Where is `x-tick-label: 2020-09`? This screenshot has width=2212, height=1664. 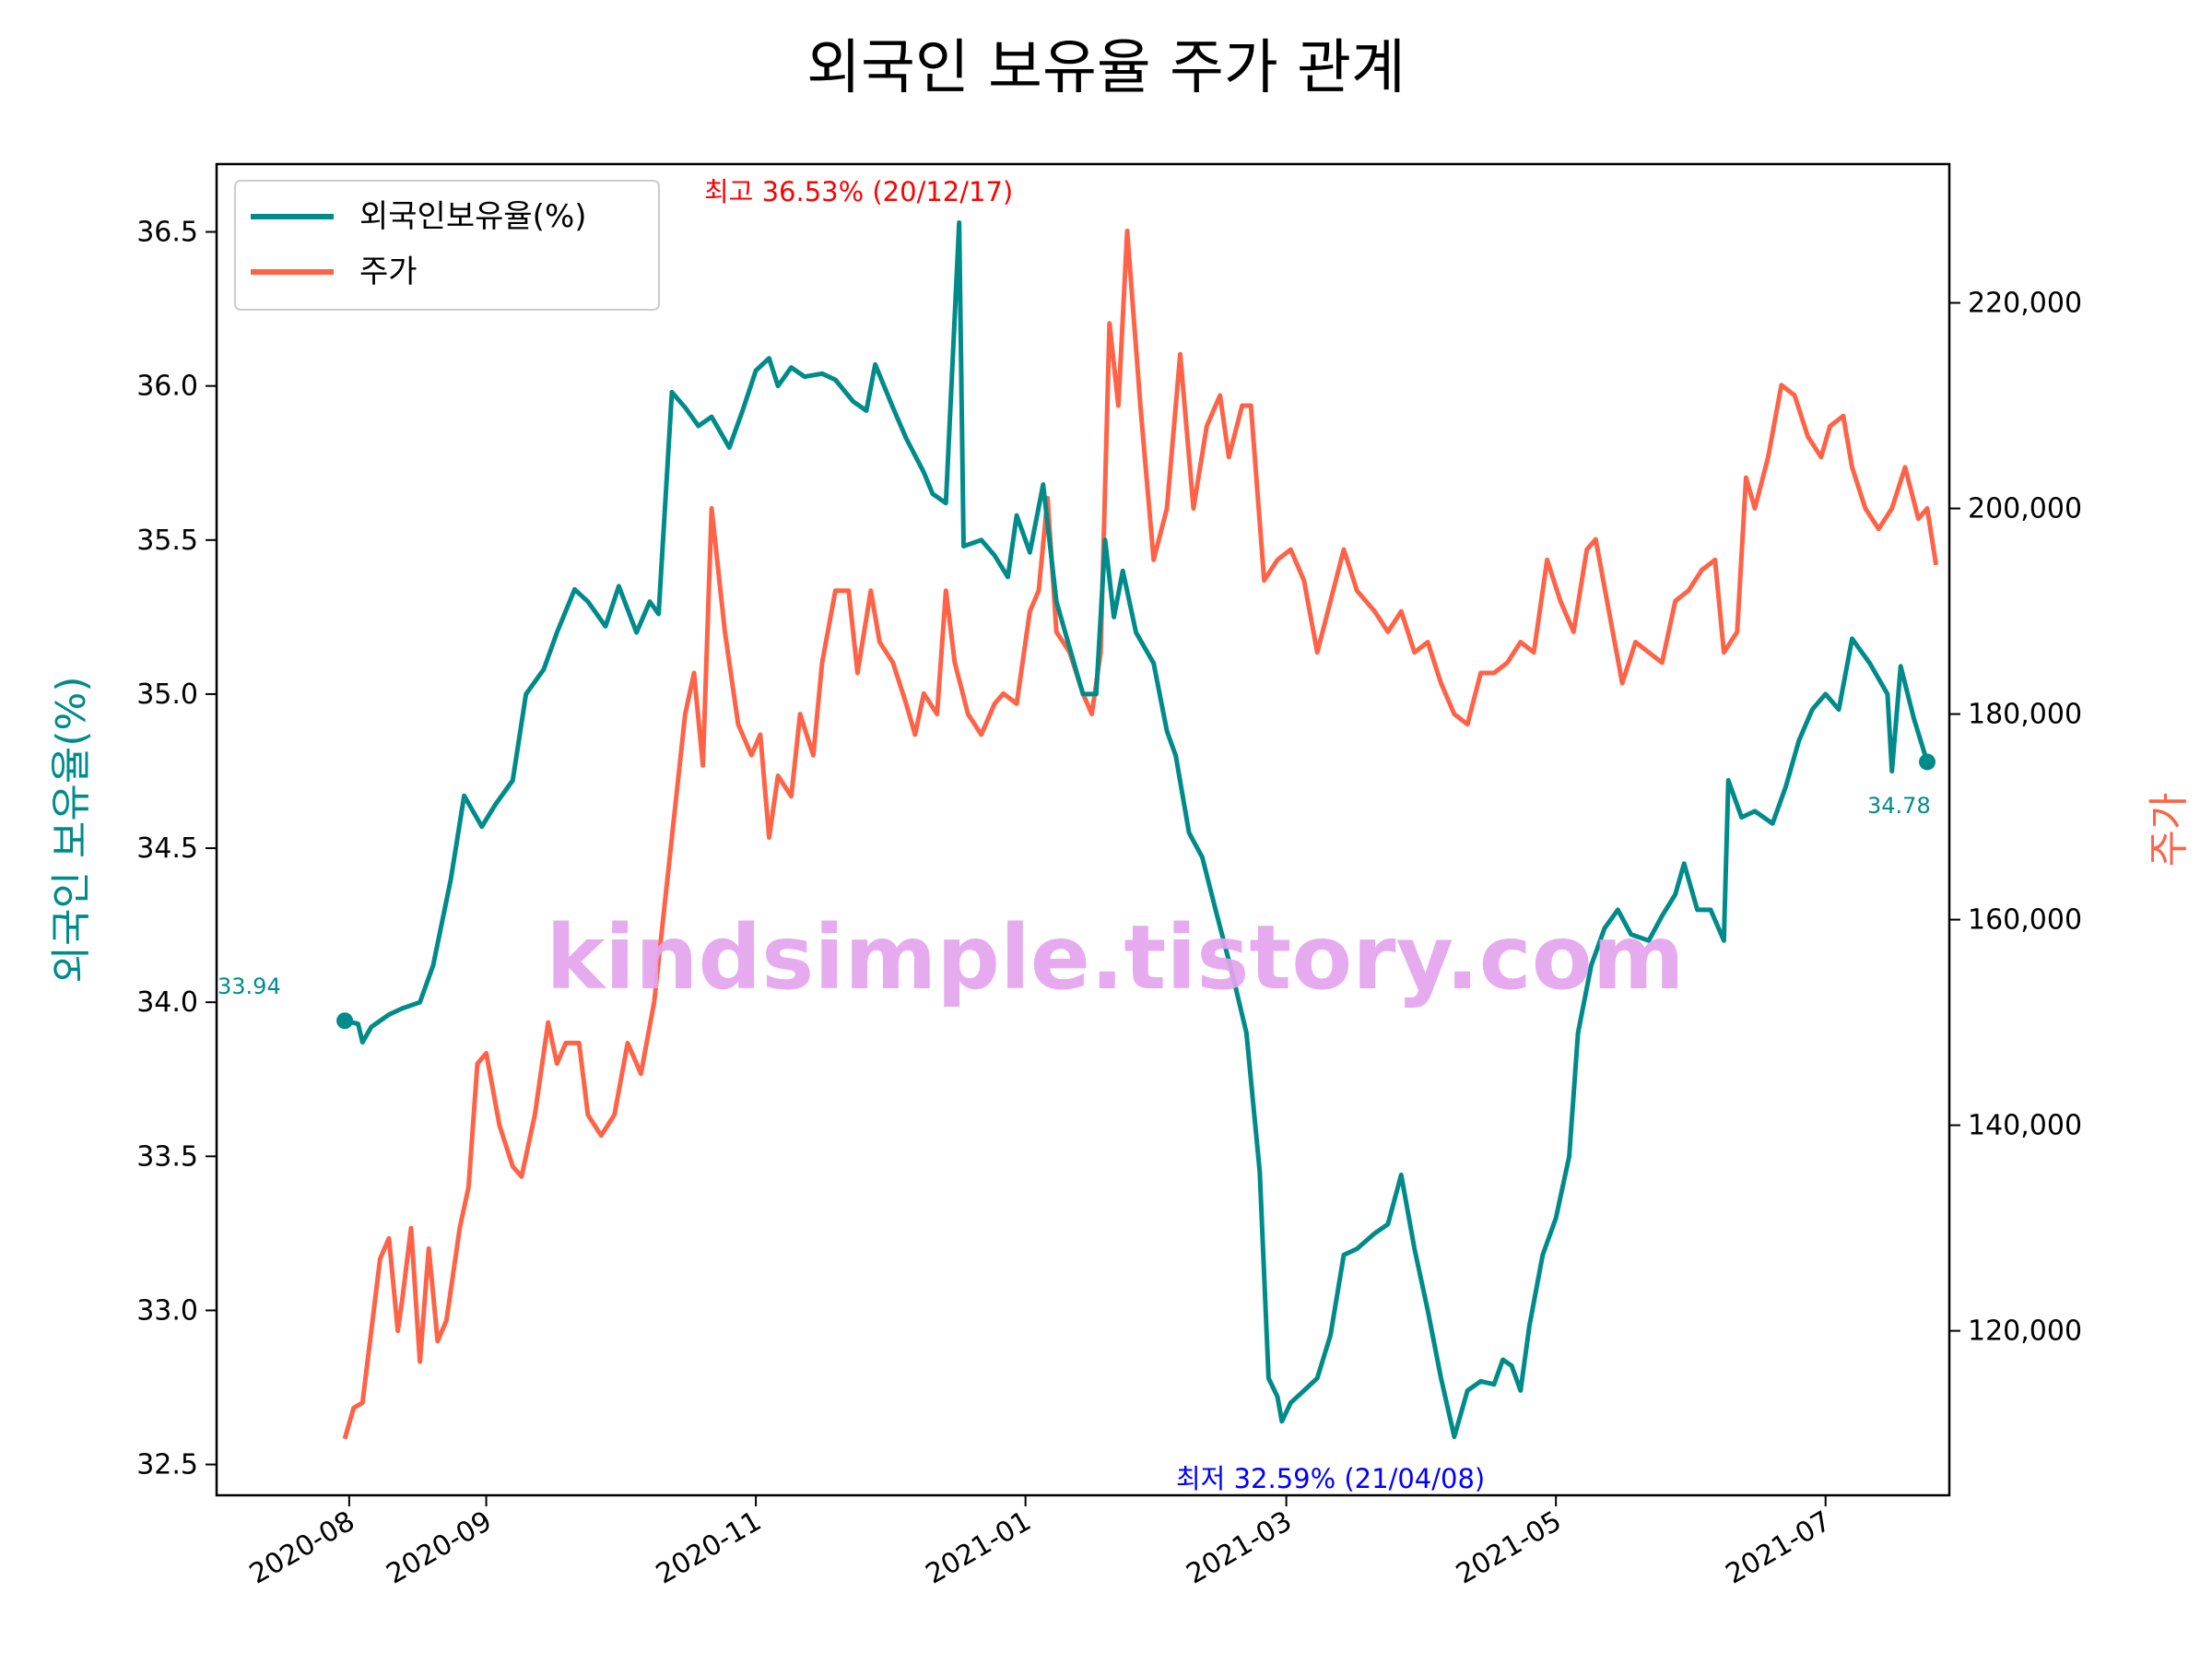
x-tick-label: 2020-09 is located at coordinates (439, 1548).